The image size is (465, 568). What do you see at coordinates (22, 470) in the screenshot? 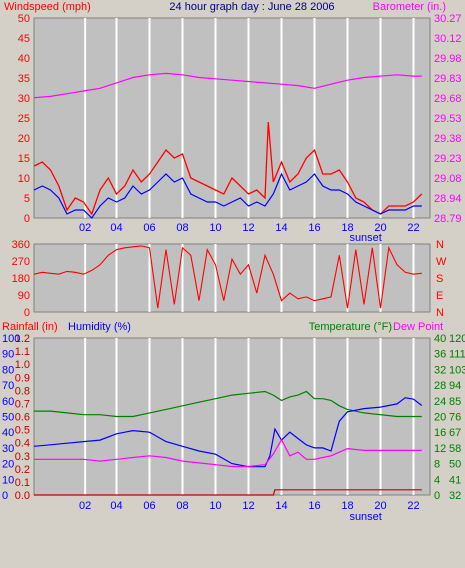
I see `rain-tick-label: 0.2` at bounding box center [22, 470].